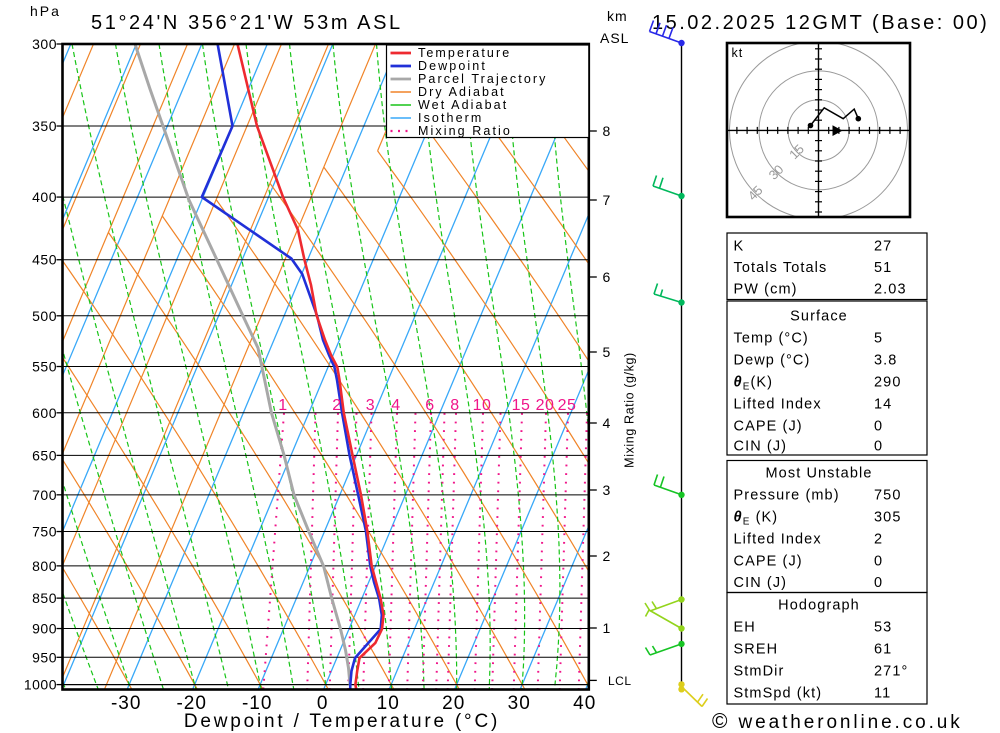  Describe the element at coordinates (837, 721) in the screenshot. I see `svg-text: © weatheronline.co.uk` at that location.